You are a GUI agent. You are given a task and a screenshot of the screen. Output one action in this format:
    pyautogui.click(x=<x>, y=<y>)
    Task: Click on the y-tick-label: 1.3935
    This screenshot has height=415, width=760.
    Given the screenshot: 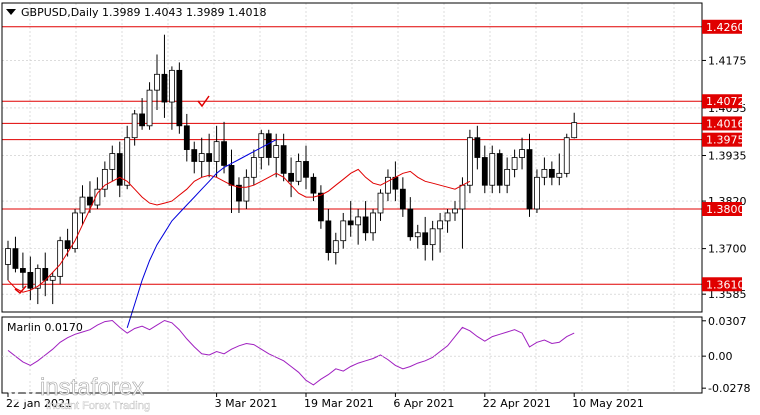 What is the action you would take?
    pyautogui.click(x=727, y=156)
    